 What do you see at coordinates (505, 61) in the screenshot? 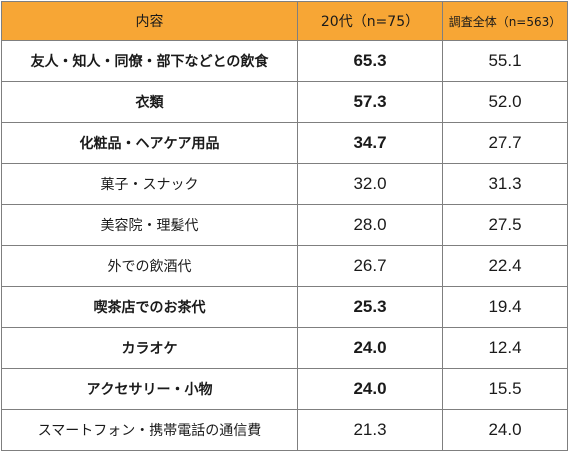
I see `row-value-overall: 55.1` at bounding box center [505, 61].